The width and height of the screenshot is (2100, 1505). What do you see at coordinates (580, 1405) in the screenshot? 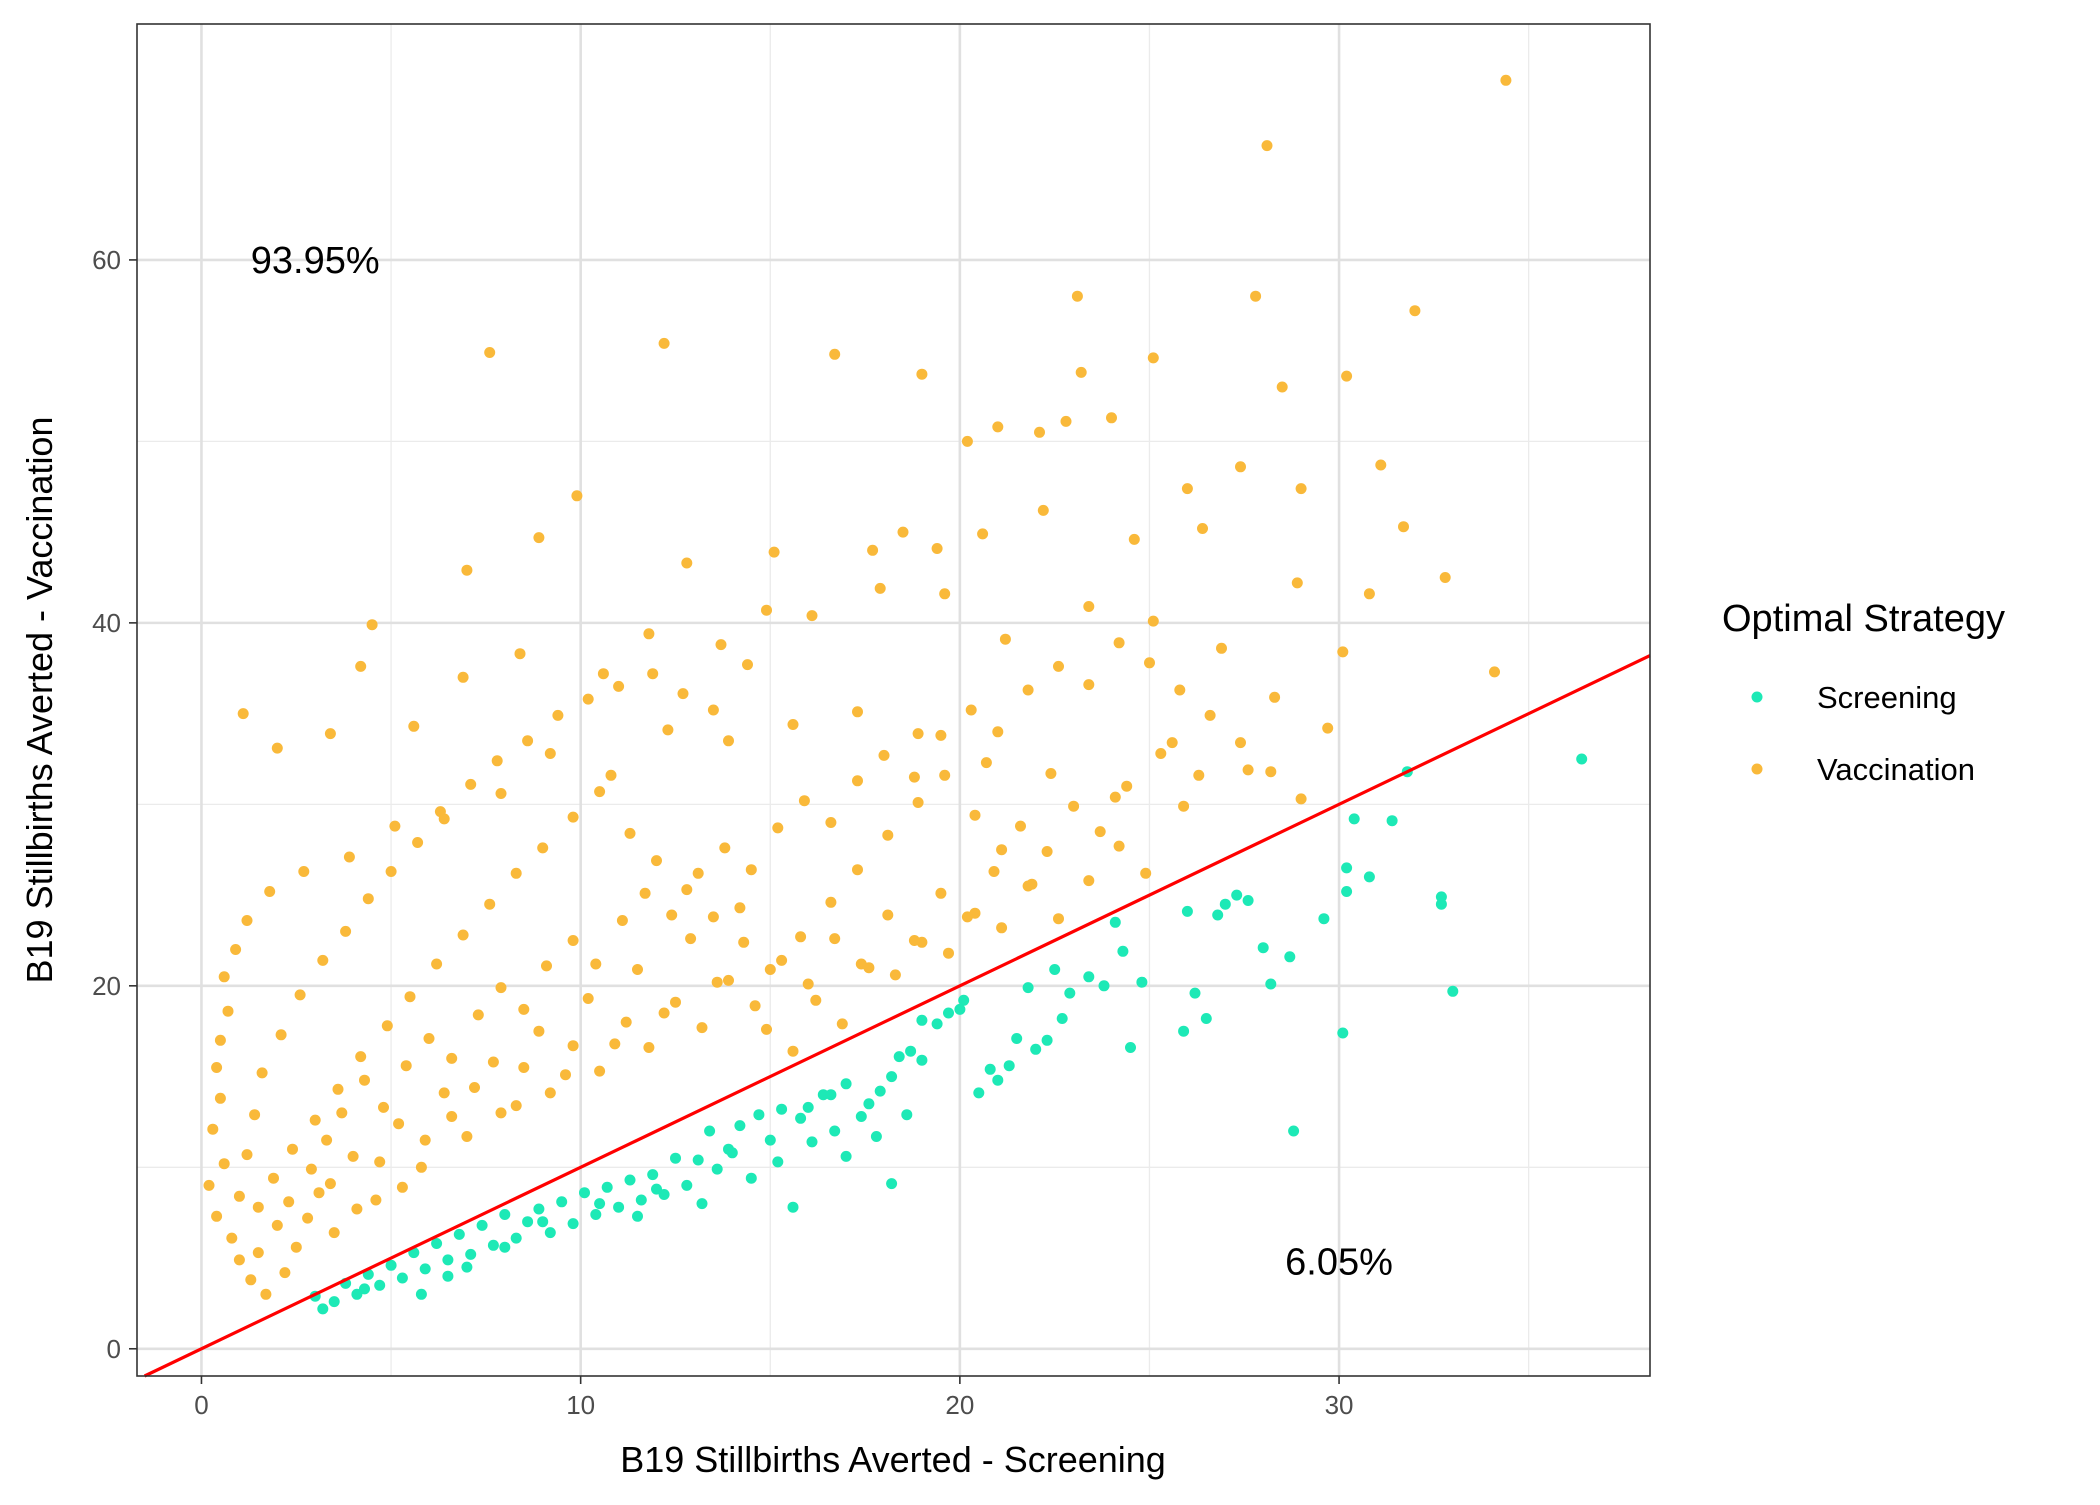
I see `x-tick-label: 10` at bounding box center [580, 1405].